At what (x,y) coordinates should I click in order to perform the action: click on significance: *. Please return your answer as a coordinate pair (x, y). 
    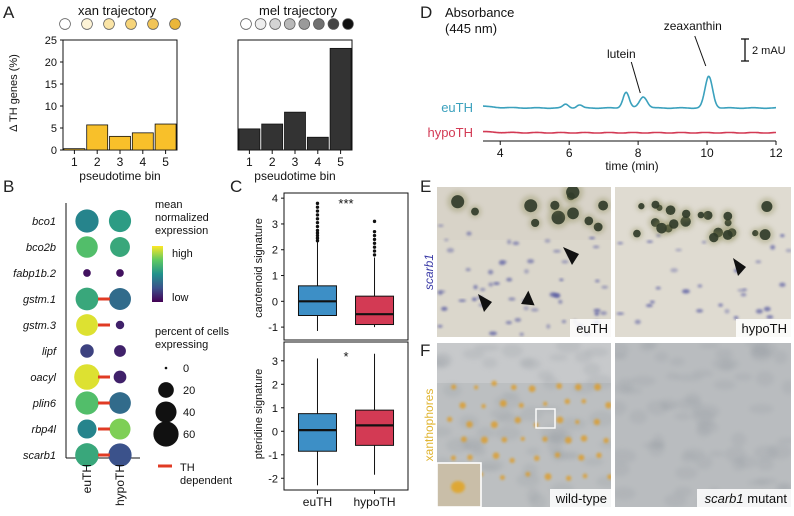
    Looking at the image, I should click on (345, 356).